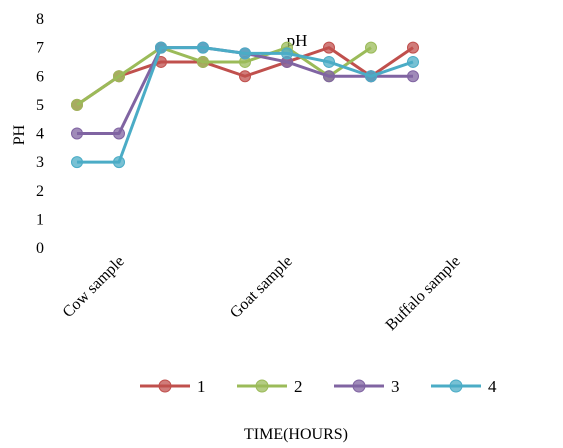 Image resolution: width=563 pixels, height=448 pixels. What do you see at coordinates (296, 434) in the screenshot?
I see `x-axis-title: TIME(HOURS)` at bounding box center [296, 434].